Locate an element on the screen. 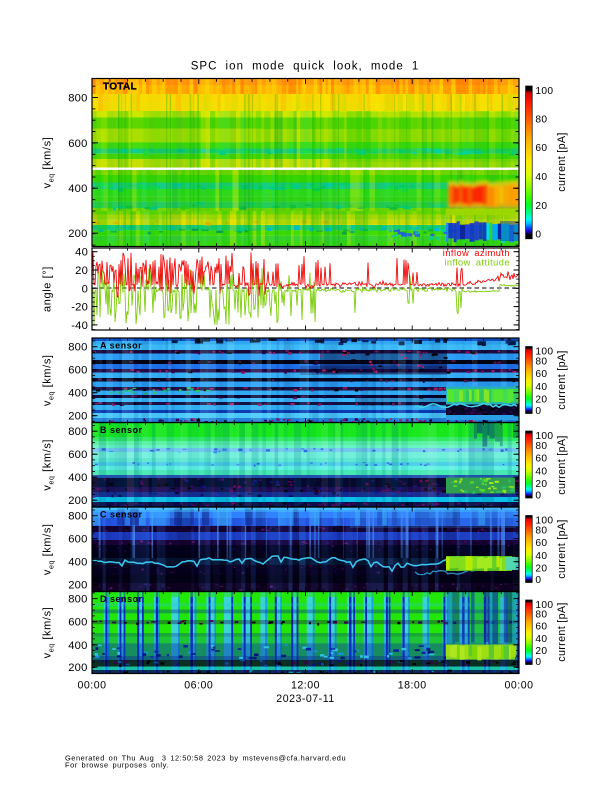  svg-text: -40 is located at coordinates (79, 326).